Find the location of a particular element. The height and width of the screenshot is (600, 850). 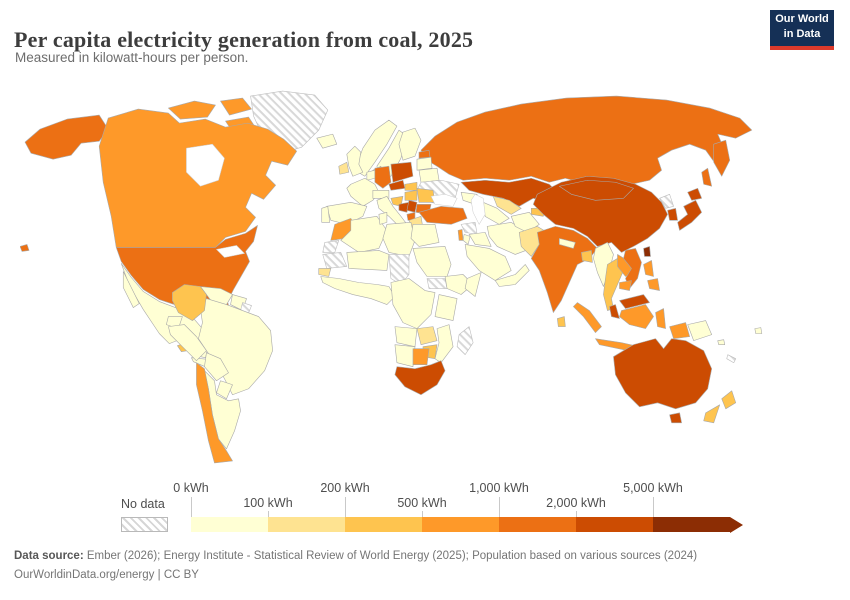

country-angola is located at coordinates (406, 336).